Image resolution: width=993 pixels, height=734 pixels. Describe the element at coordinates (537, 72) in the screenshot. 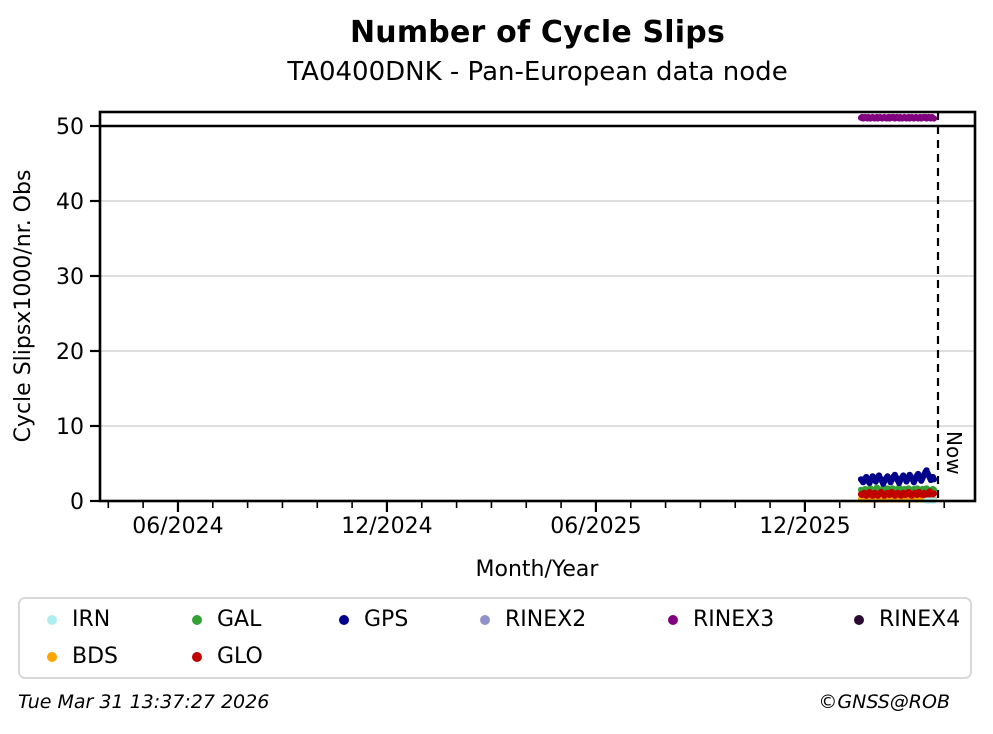

I see `chart-subtitle: TA0400DNK - Pan-European data node` at that location.